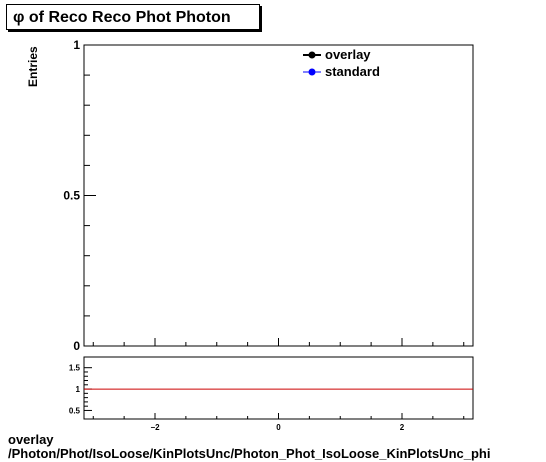 Image resolution: width=546 pixels, height=462 pixels. I want to click on ratio-plot-ticks: 0.5 1 1.5 −2 0 2, so click(267, 398).